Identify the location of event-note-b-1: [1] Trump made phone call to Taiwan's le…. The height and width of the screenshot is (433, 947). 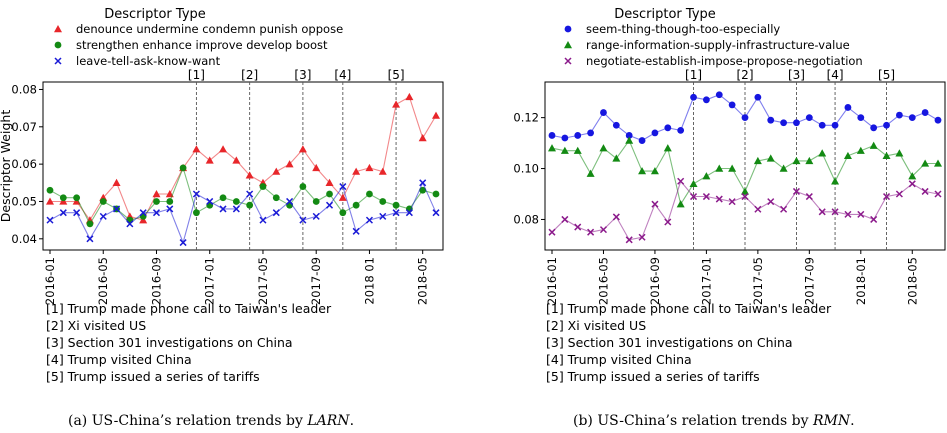
(689, 308).